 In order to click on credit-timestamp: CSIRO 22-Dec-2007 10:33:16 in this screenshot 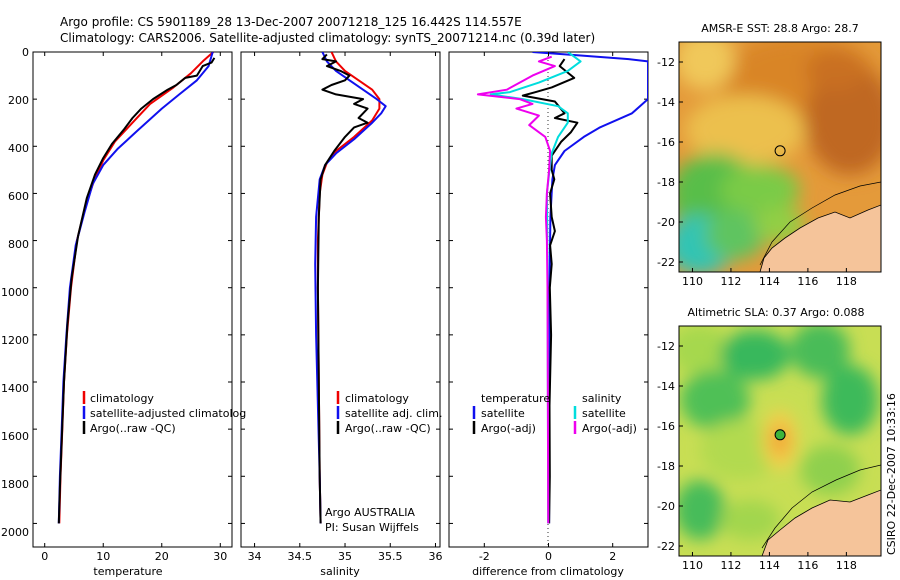, I will do `click(891, 474)`.